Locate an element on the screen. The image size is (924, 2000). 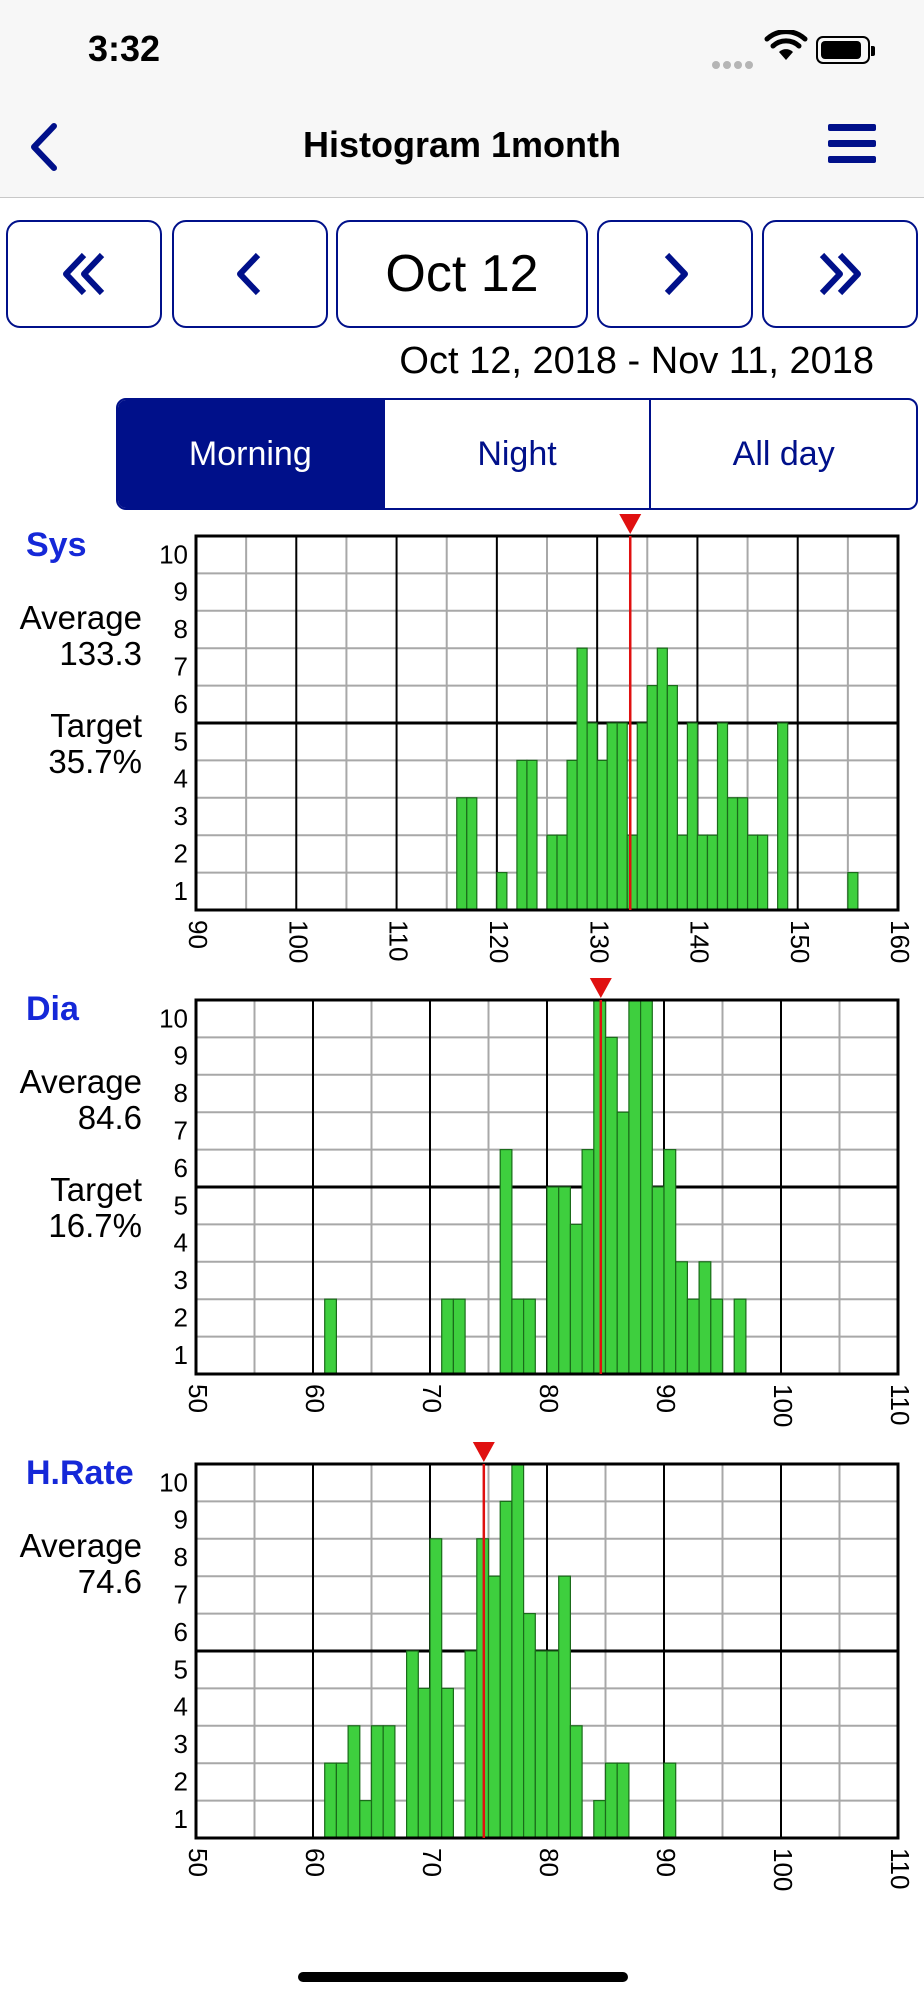
jump-back-button is located at coordinates (84, 274).